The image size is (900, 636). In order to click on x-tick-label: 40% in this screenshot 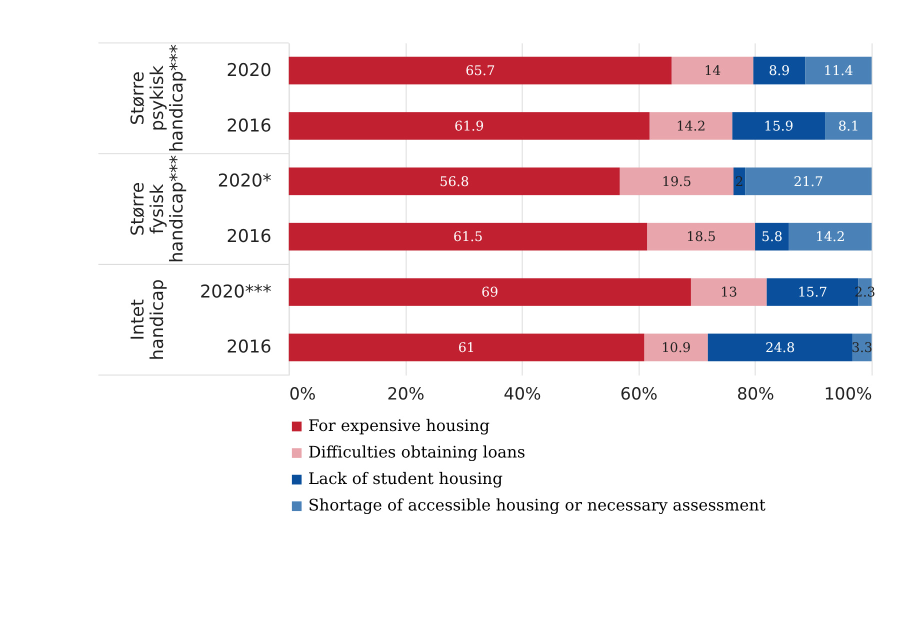, I will do `click(523, 393)`.